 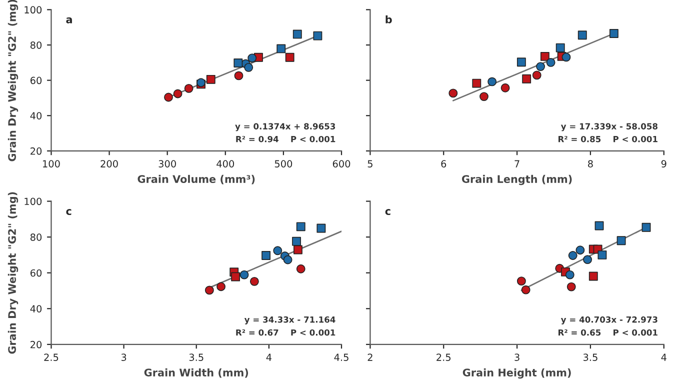 What do you see at coordinates (663, 164) in the screenshot?
I see `x-tick-label: 9` at bounding box center [663, 164].